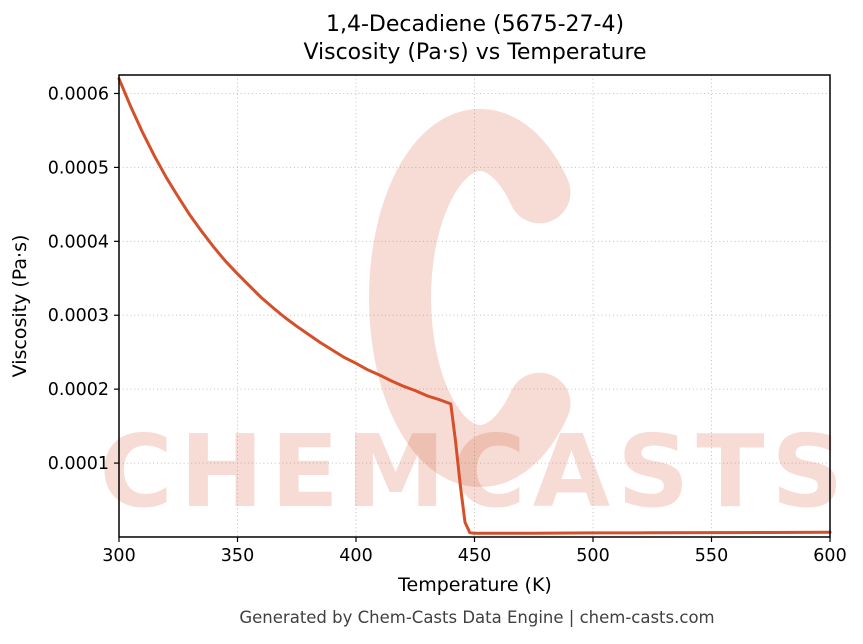  I want to click on x-tick-label: 400, so click(355, 556).